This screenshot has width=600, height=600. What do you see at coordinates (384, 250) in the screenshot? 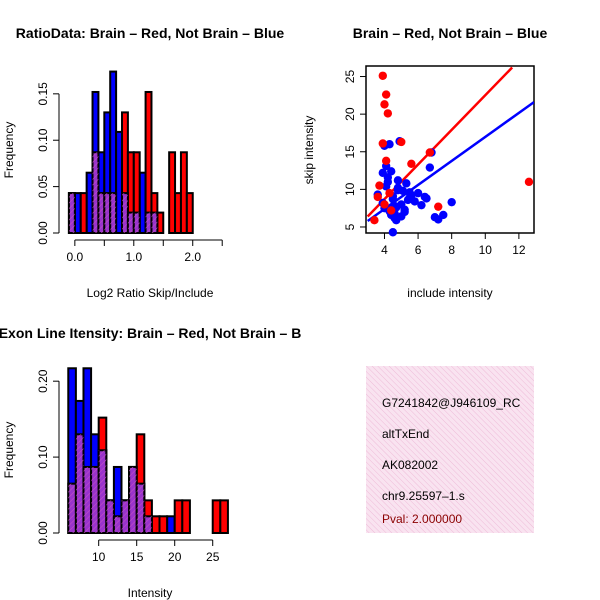
I see `scatter-x-tick-label: 4` at bounding box center [384, 250].